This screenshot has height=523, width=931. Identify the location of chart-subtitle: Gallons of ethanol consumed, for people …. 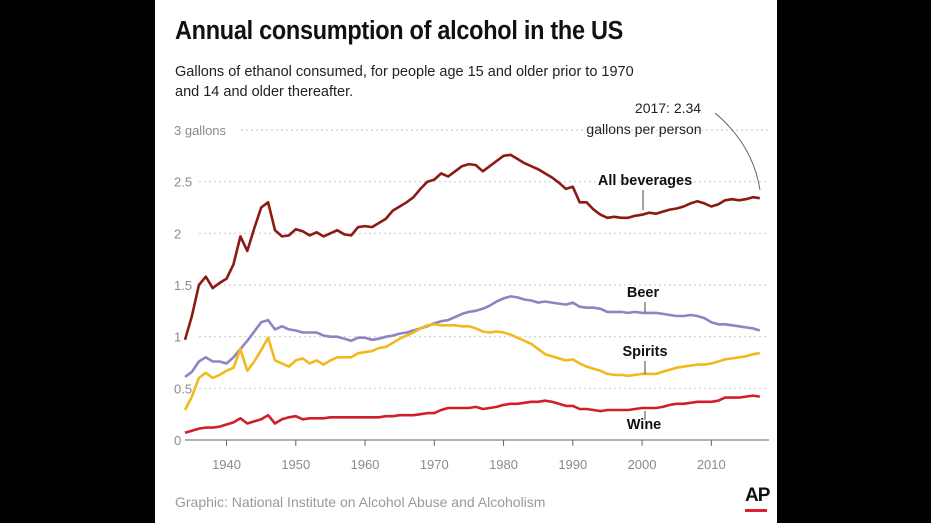
(404, 82).